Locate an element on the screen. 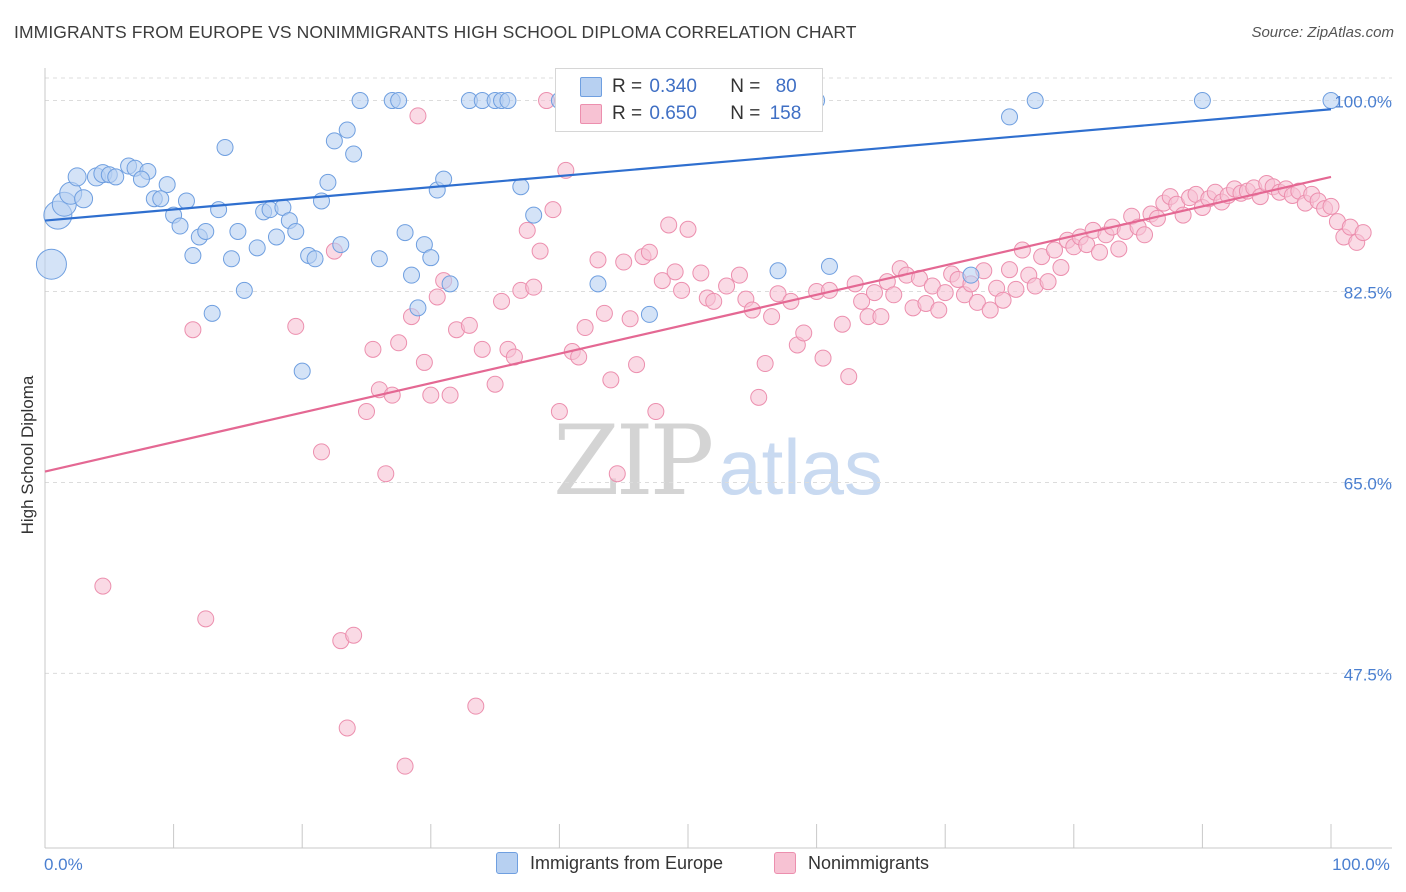 The height and width of the screenshot is (892, 1406). legend-swatch-pink-icon is located at coordinates (785, 863).